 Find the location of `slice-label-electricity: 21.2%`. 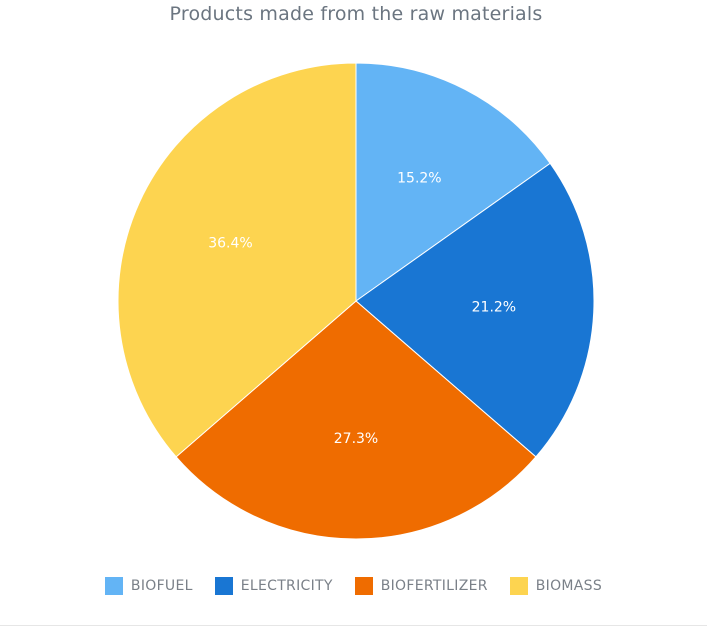

slice-label-electricity: 21.2% is located at coordinates (494, 308).